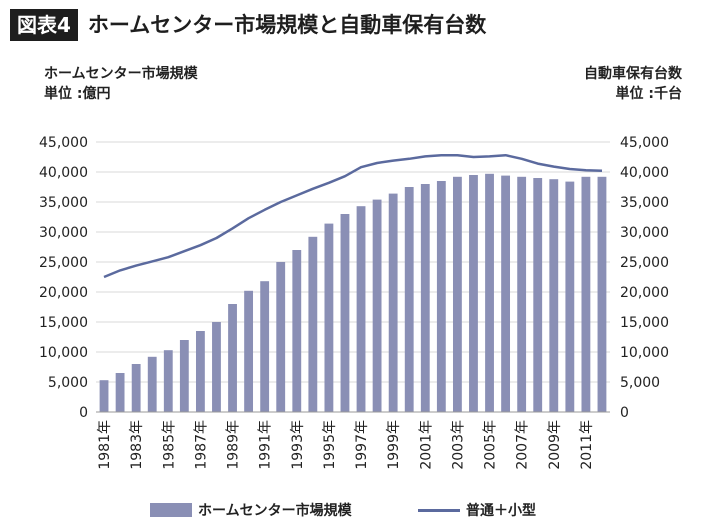 This screenshot has width=710, height=529. Describe the element at coordinates (63, 323) in the screenshot. I see `y-left-tick-label: 15,000` at that location.